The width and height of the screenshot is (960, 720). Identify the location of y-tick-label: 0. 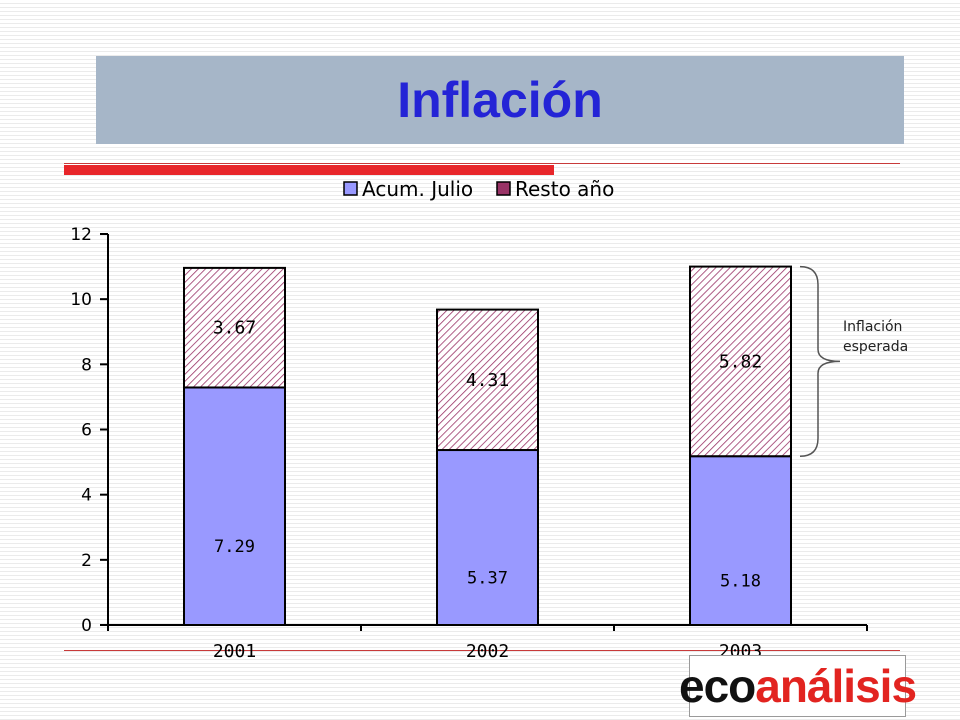
(86, 626).